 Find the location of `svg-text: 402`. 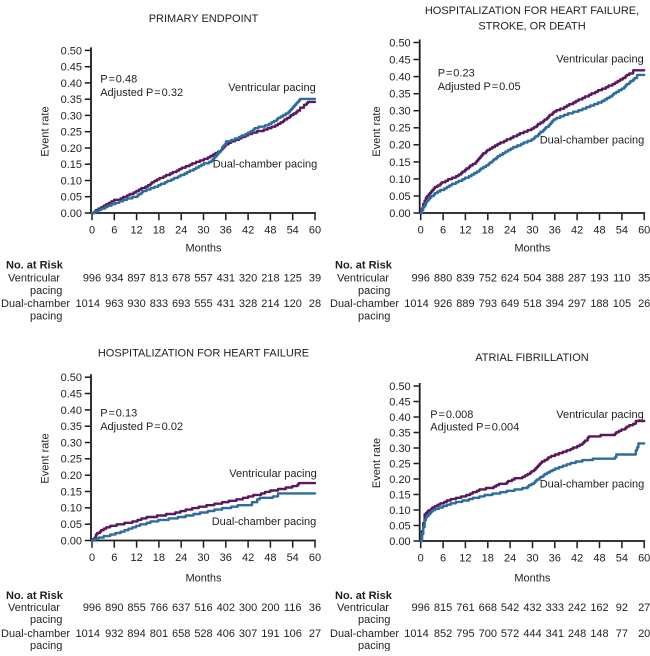

svg-text: 402 is located at coordinates (226, 608).